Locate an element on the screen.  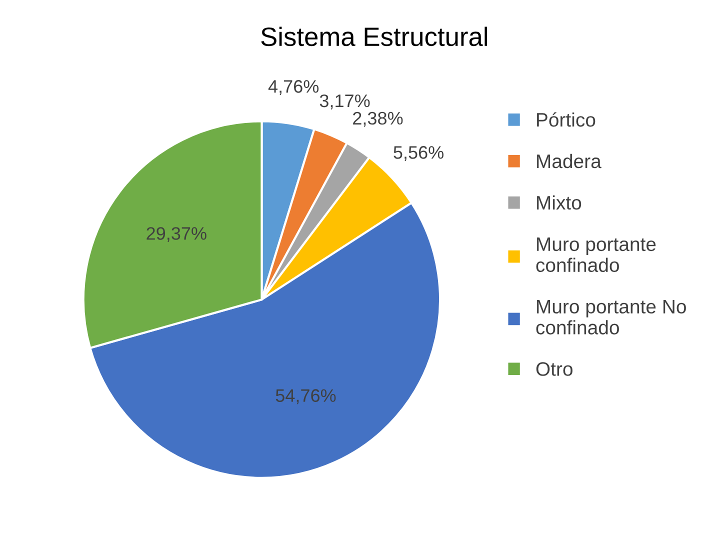
data-label: 29,37% is located at coordinates (176, 234).